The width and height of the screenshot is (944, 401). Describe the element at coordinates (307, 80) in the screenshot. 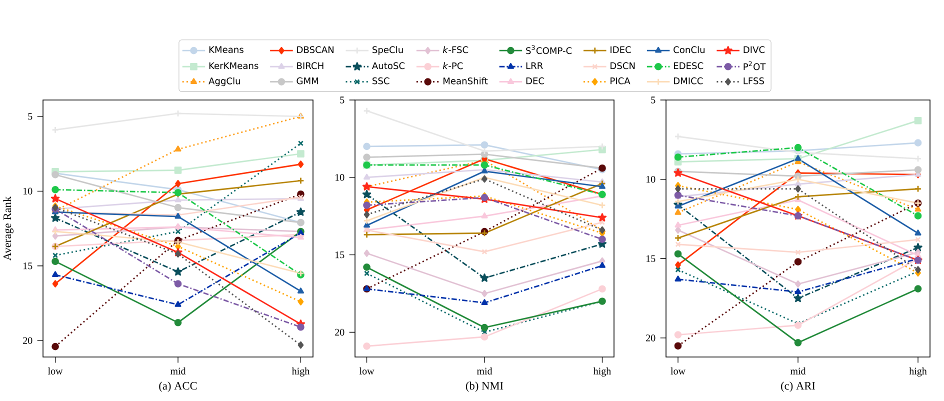

I see `legend-label: GMM` at that location.